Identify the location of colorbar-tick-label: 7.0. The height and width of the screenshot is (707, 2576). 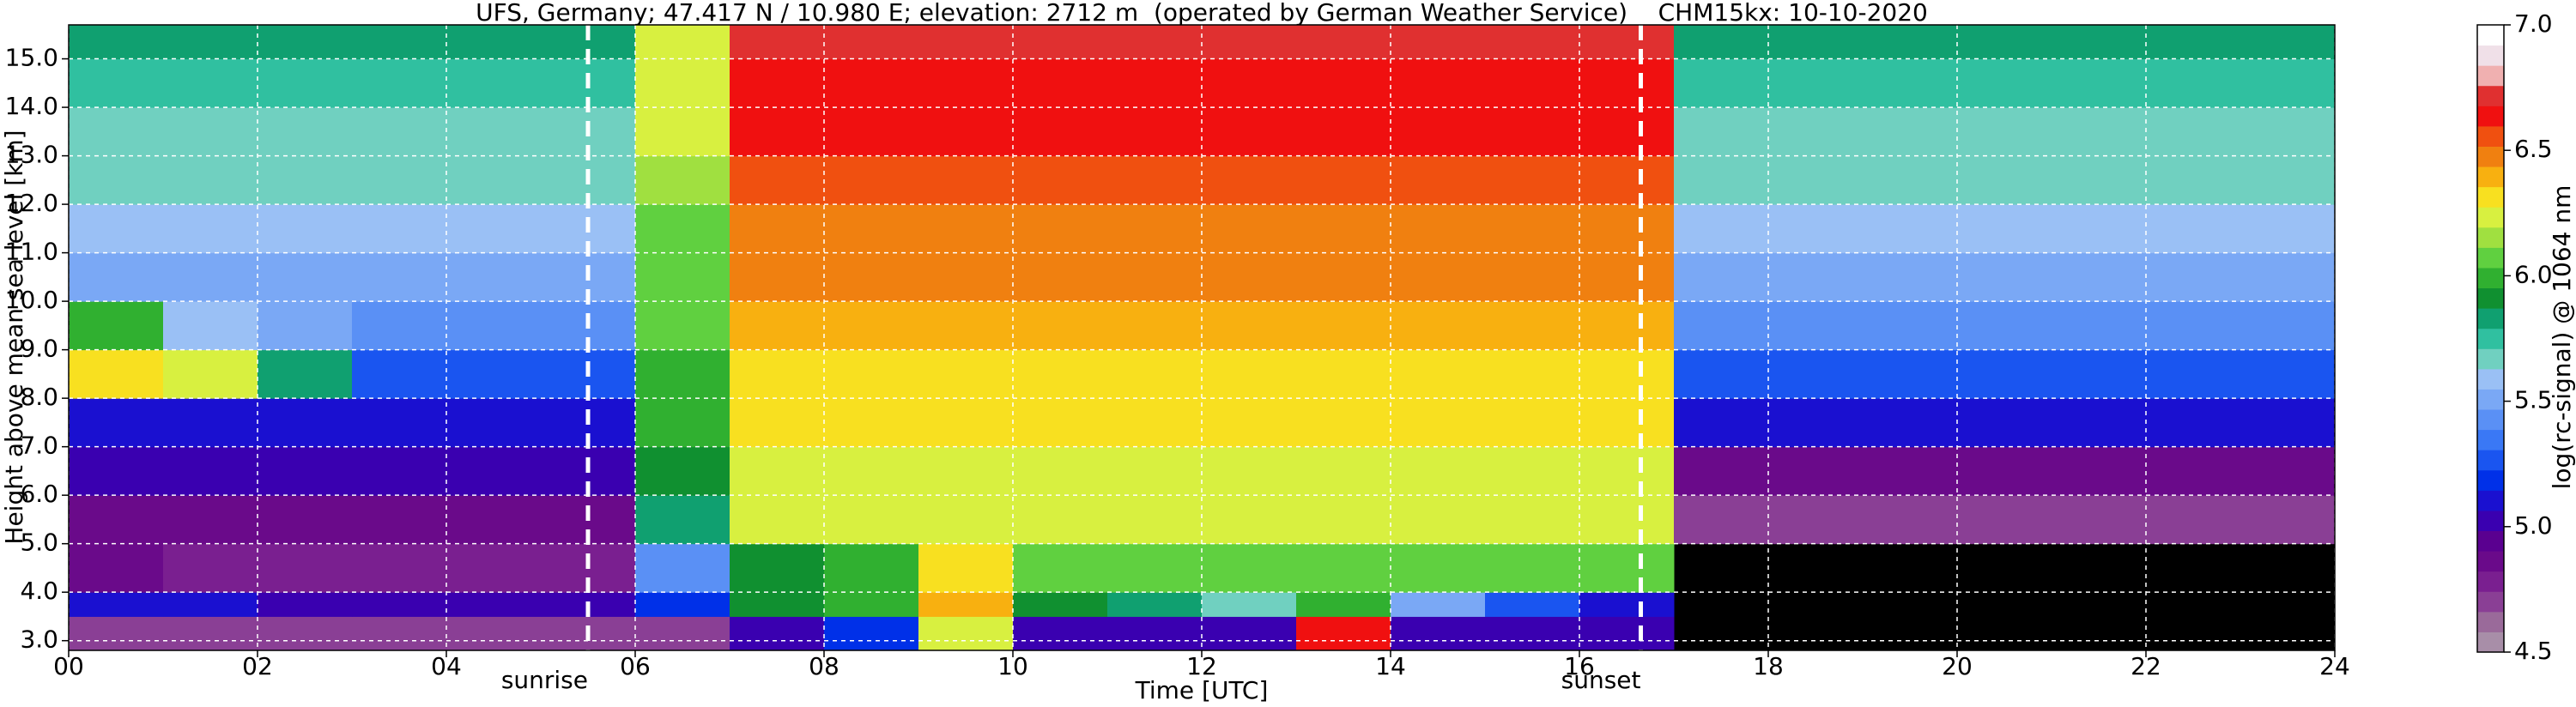
(2533, 24).